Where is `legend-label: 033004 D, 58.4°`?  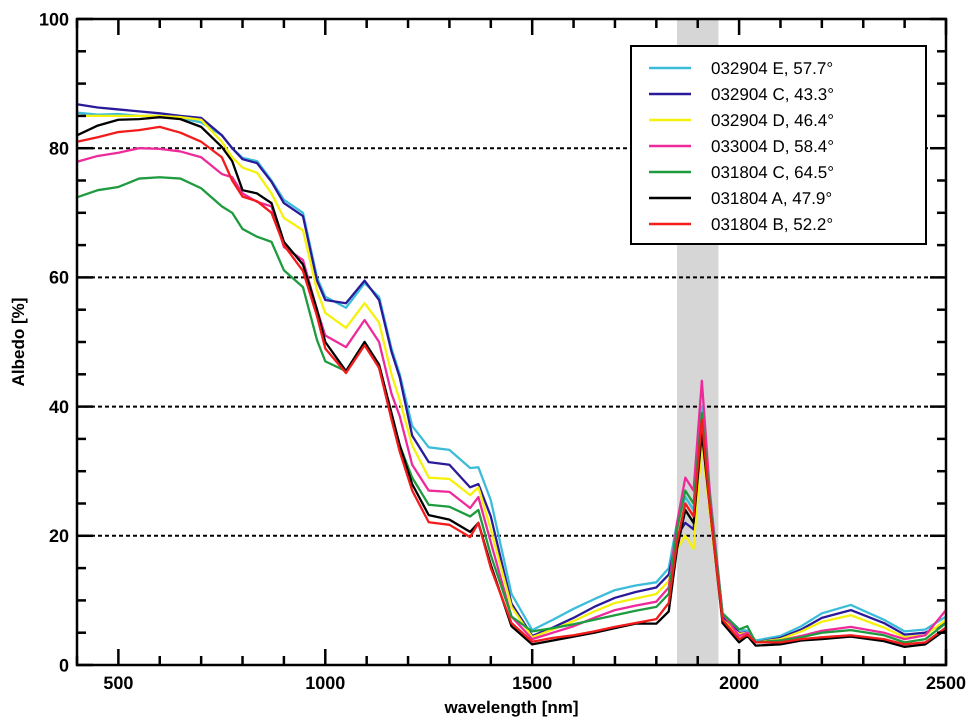
legend-label: 033004 D, 58.4° is located at coordinates (772, 146).